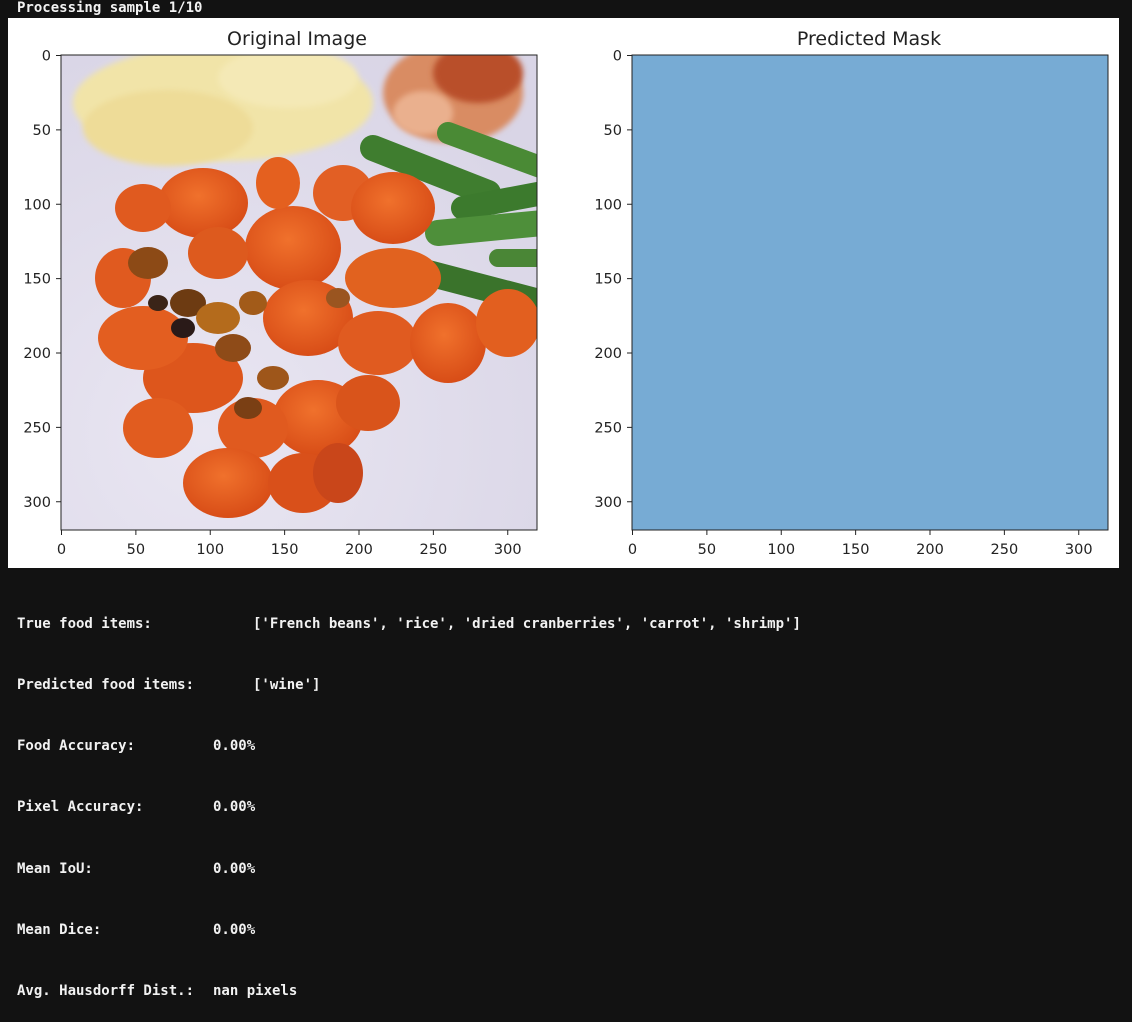  What do you see at coordinates (106, 685) in the screenshot?
I see `metric-label: Predicted food items:` at bounding box center [106, 685].